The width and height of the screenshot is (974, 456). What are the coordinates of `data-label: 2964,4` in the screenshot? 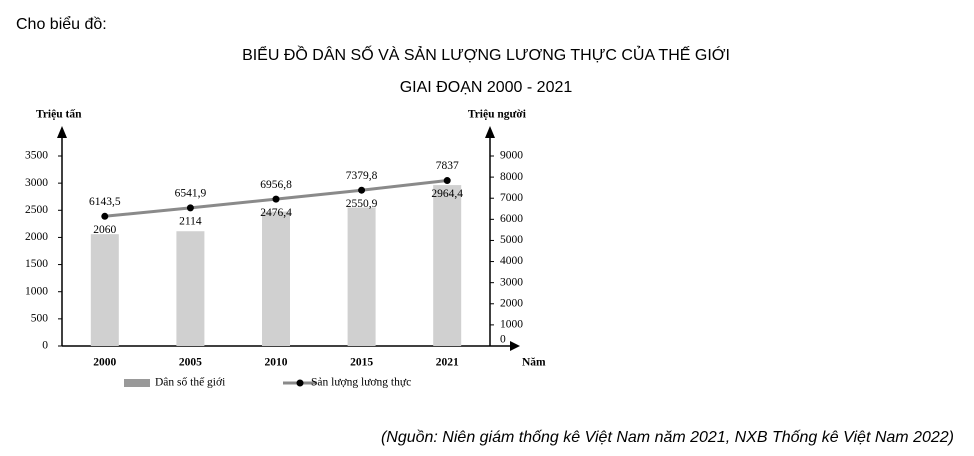 It's located at (447, 194).